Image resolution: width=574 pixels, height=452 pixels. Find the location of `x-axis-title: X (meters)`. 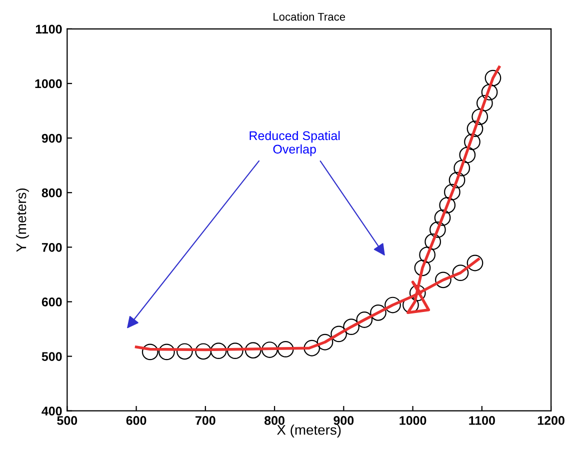

x-axis-title: X (meters) is located at coordinates (309, 431).